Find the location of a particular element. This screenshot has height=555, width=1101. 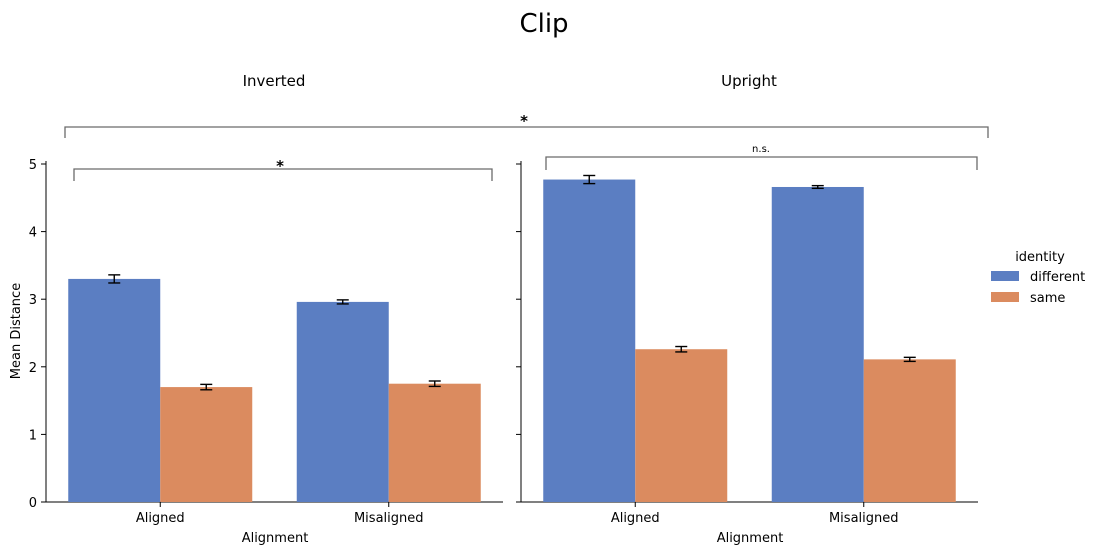

legend-swatch-different is located at coordinates (1005, 276).